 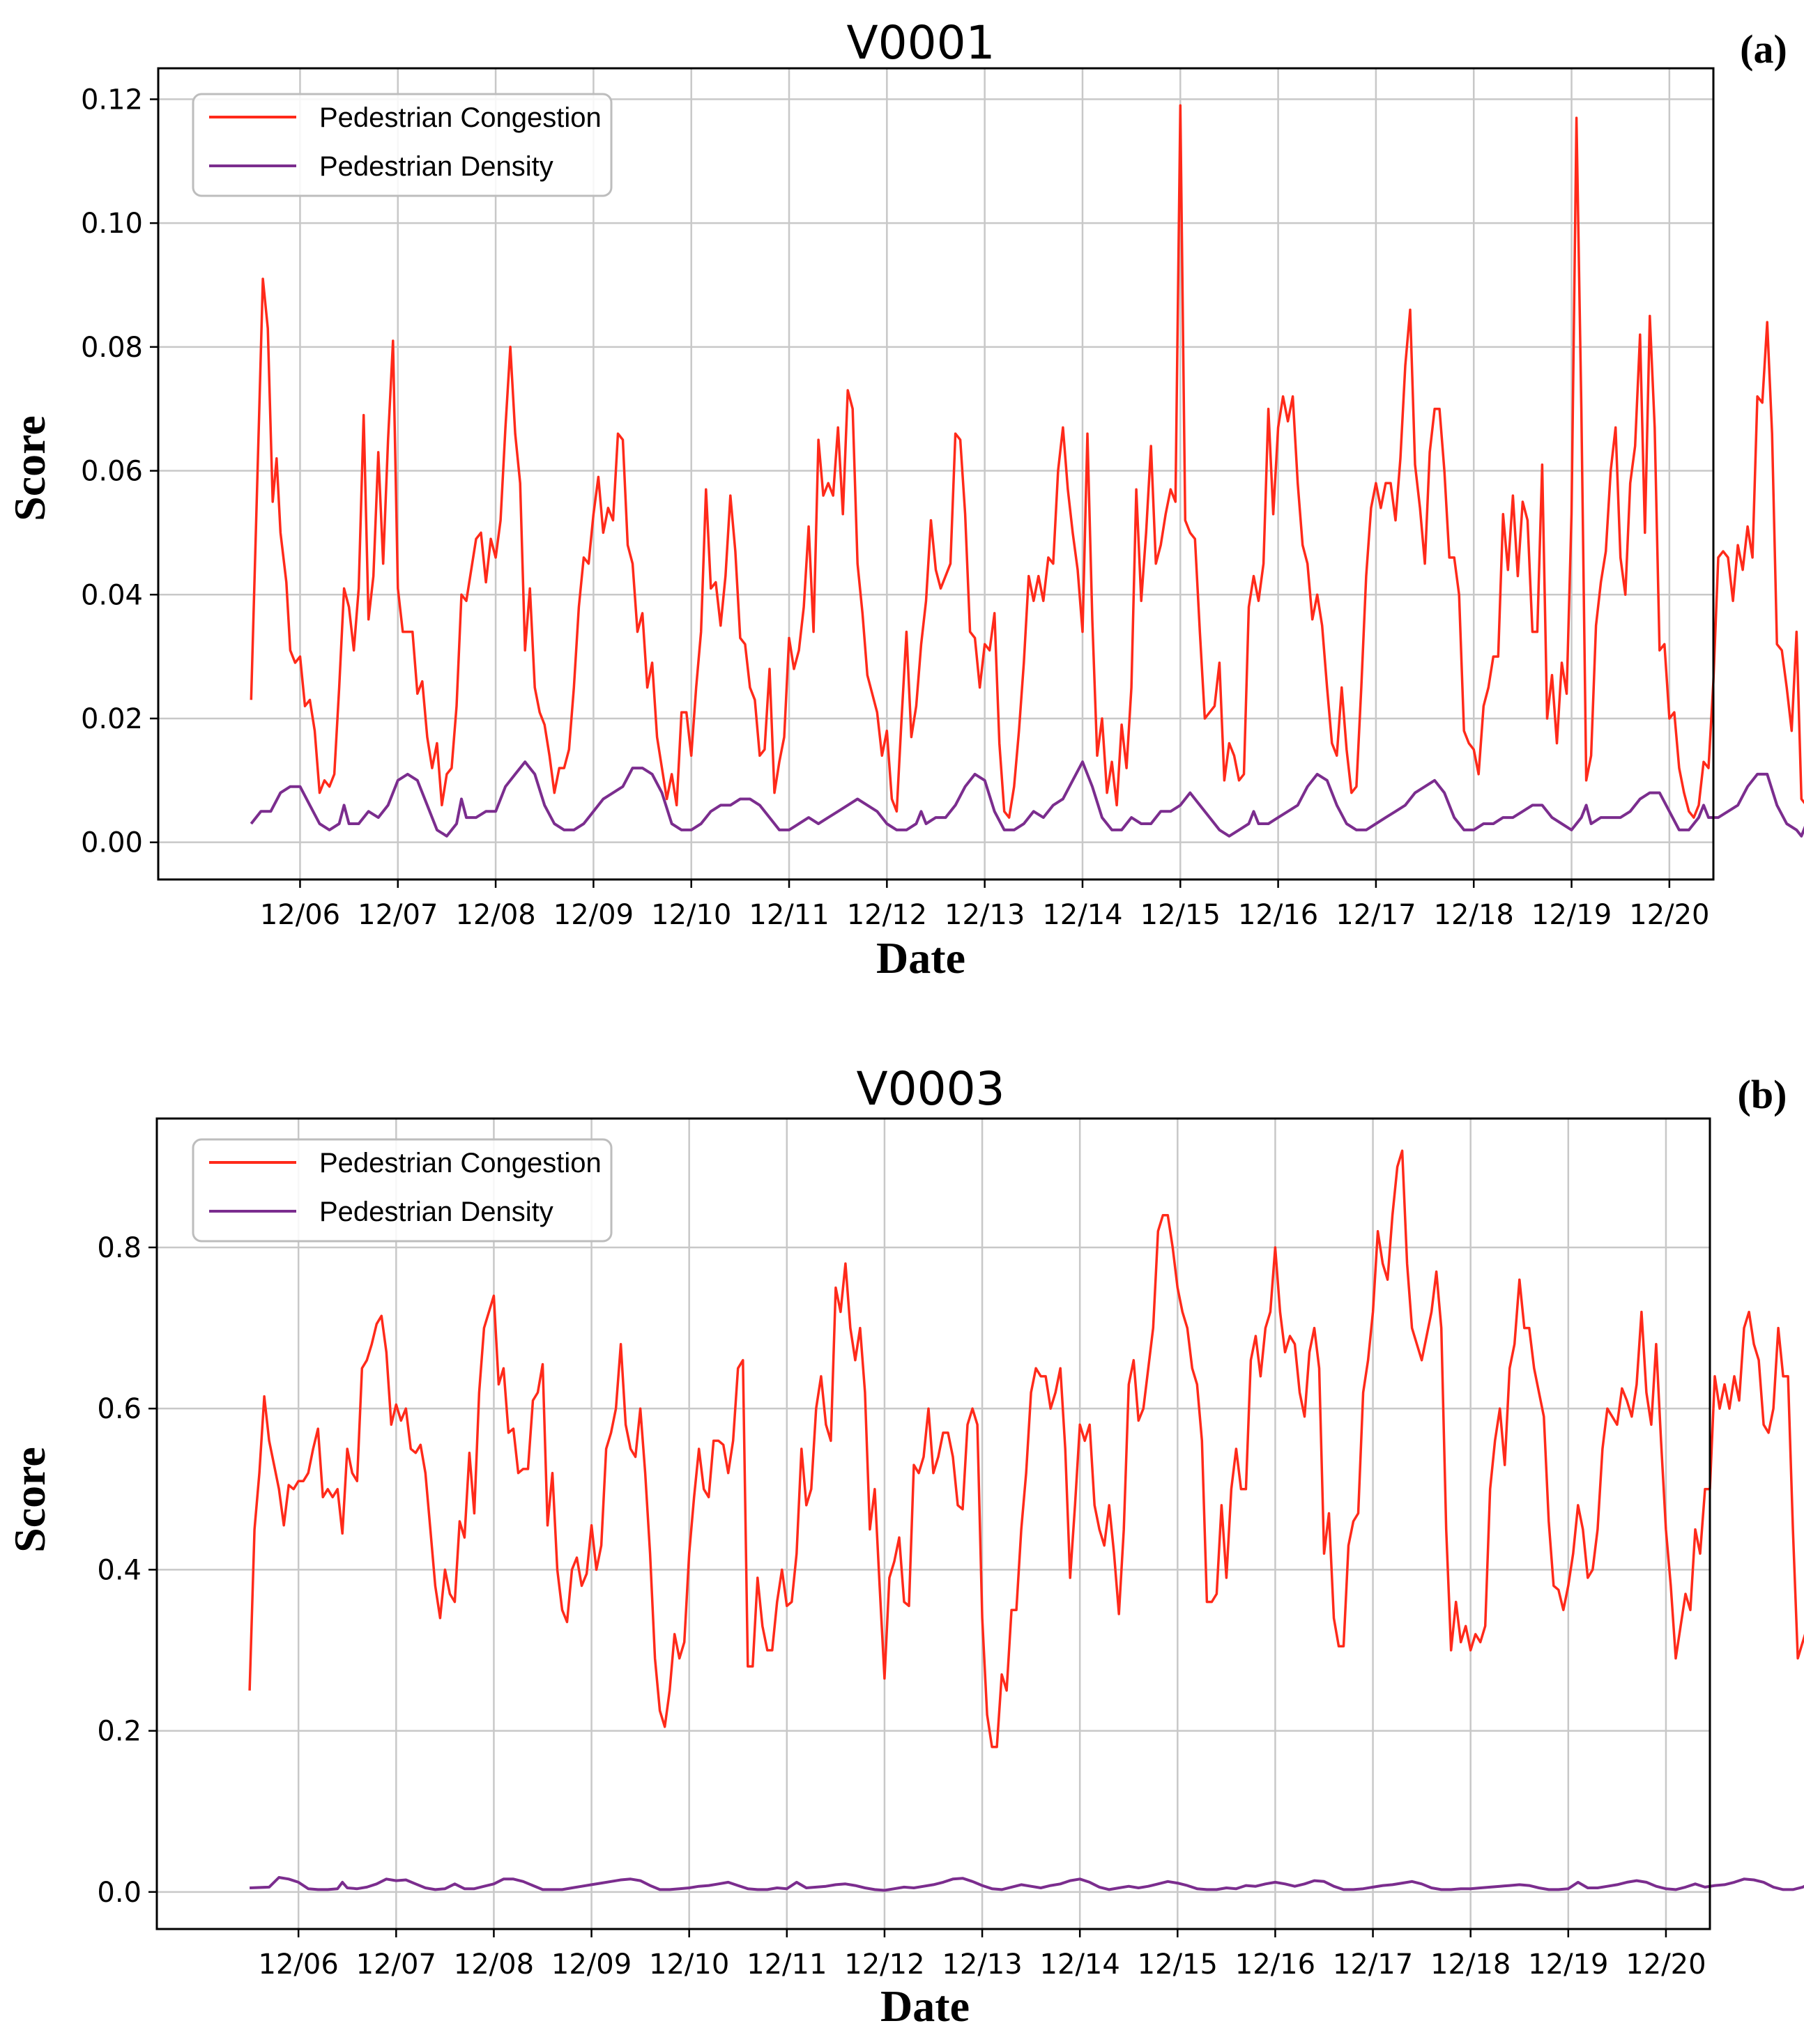 What do you see at coordinates (1027, 799) in the screenshot?
I see `series-line-pedestrian-density-a` at bounding box center [1027, 799].